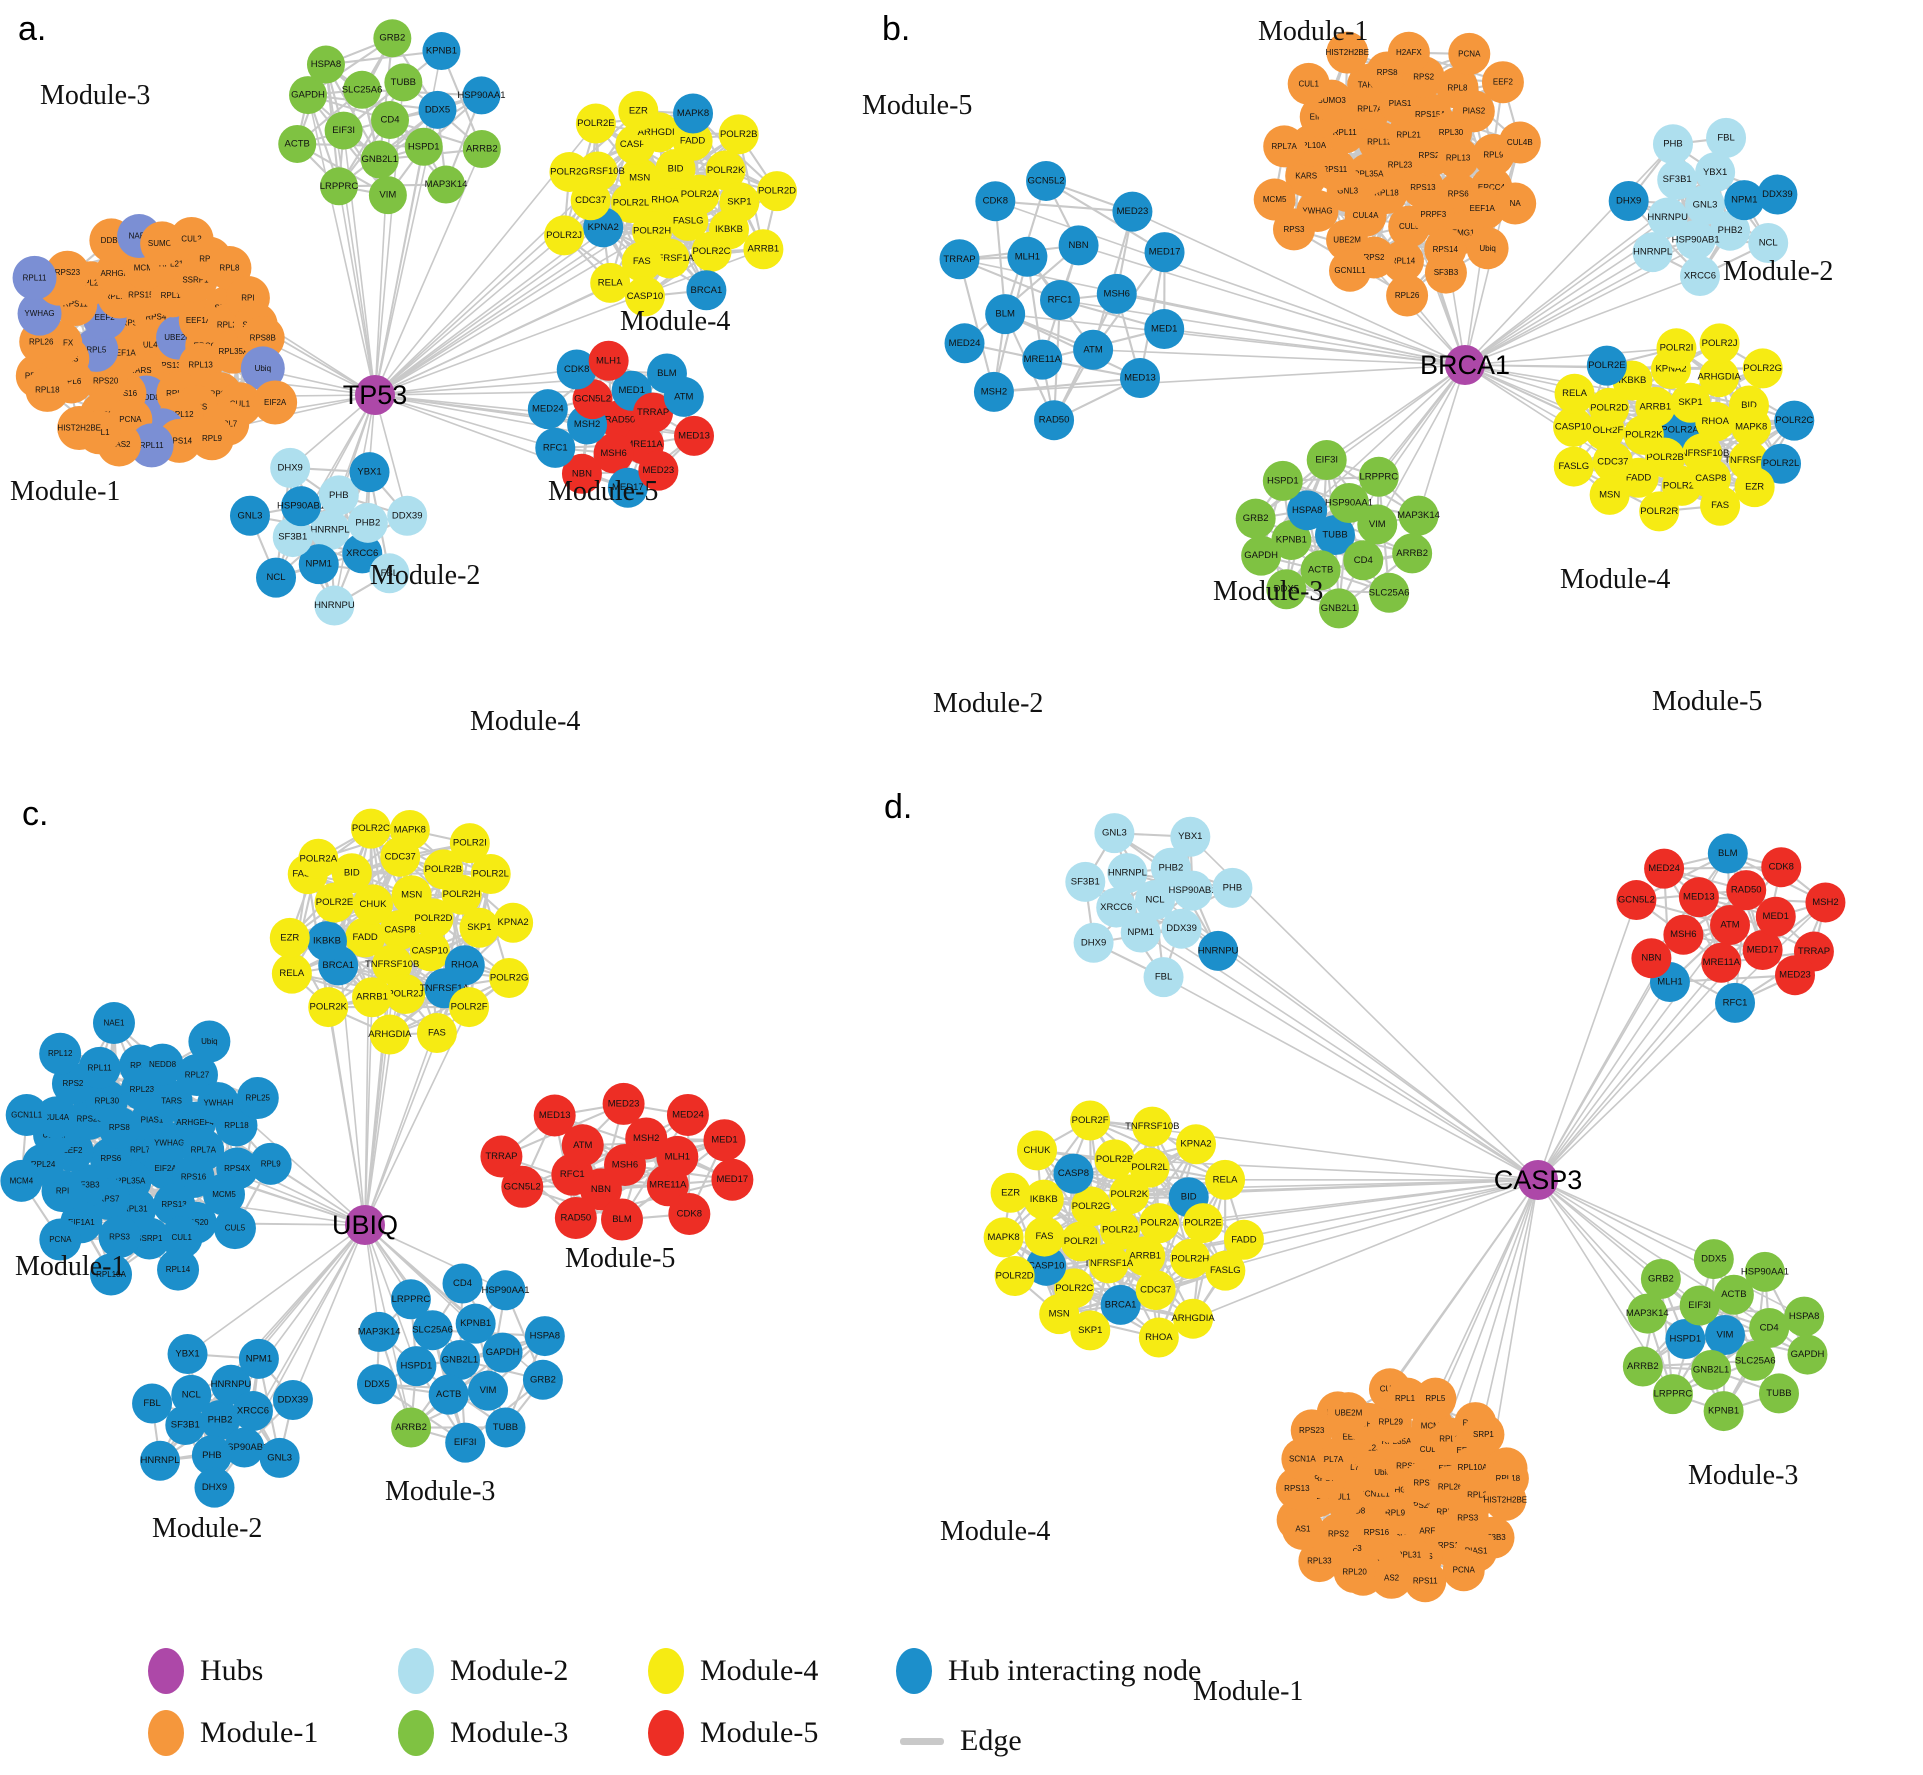  Describe the element at coordinates (375, 395) in the screenshot. I see `hub-node` at that location.